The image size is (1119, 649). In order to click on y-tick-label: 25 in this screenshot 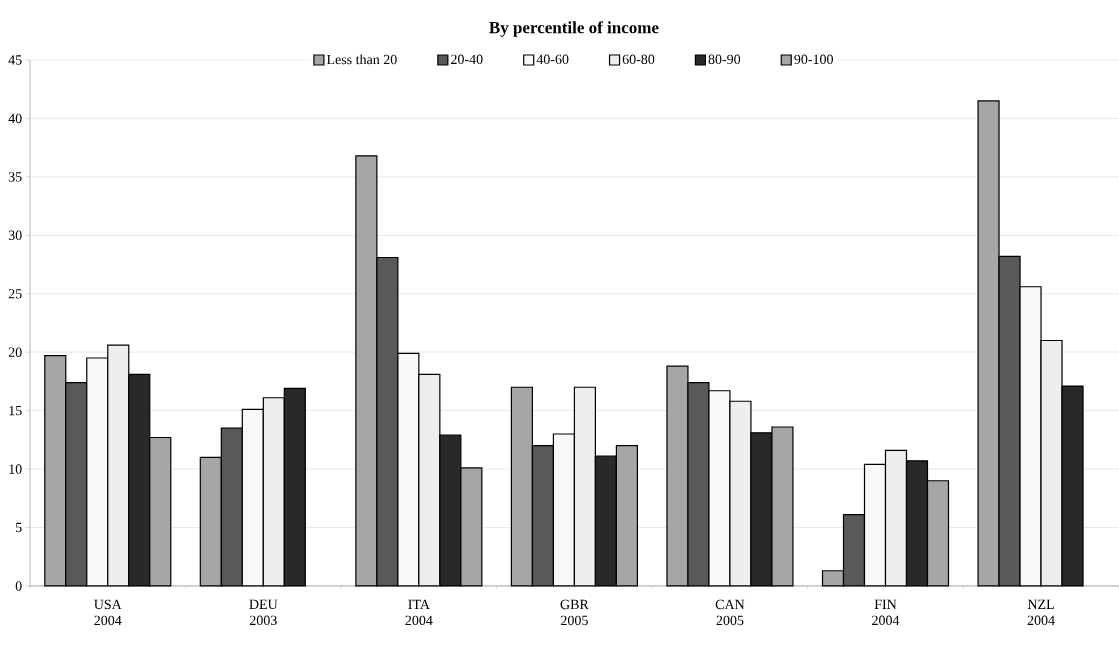, I will do `click(15, 294)`.